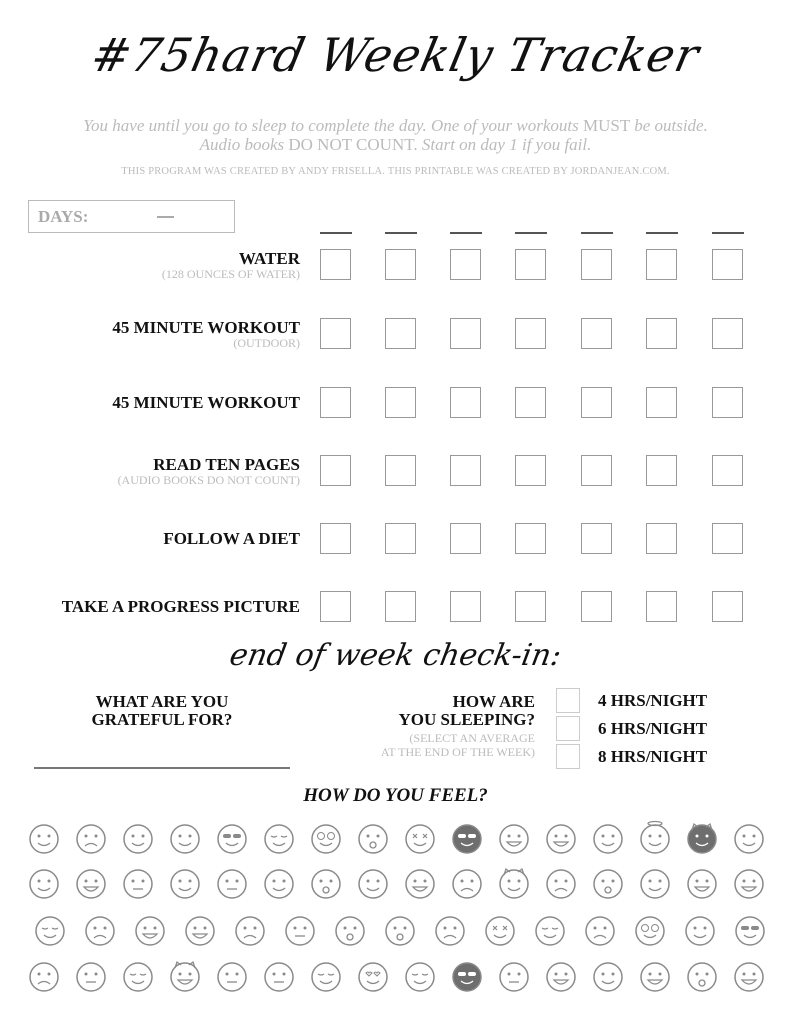 Image resolution: width=791 pixels, height=1024 pixels. I want to click on emoji-neutral-smile-icon, so click(138, 883).